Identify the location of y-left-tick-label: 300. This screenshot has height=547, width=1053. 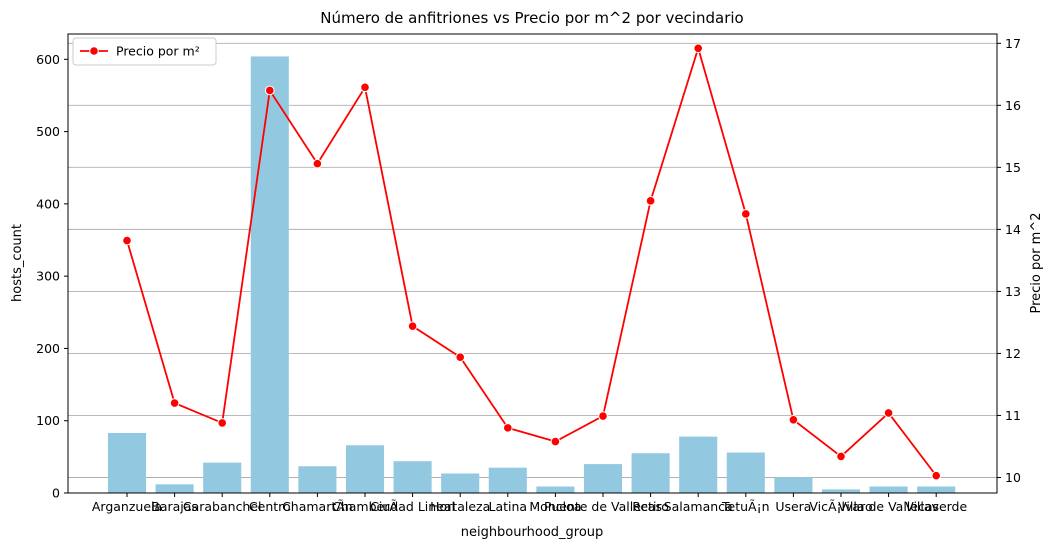
(48, 276).